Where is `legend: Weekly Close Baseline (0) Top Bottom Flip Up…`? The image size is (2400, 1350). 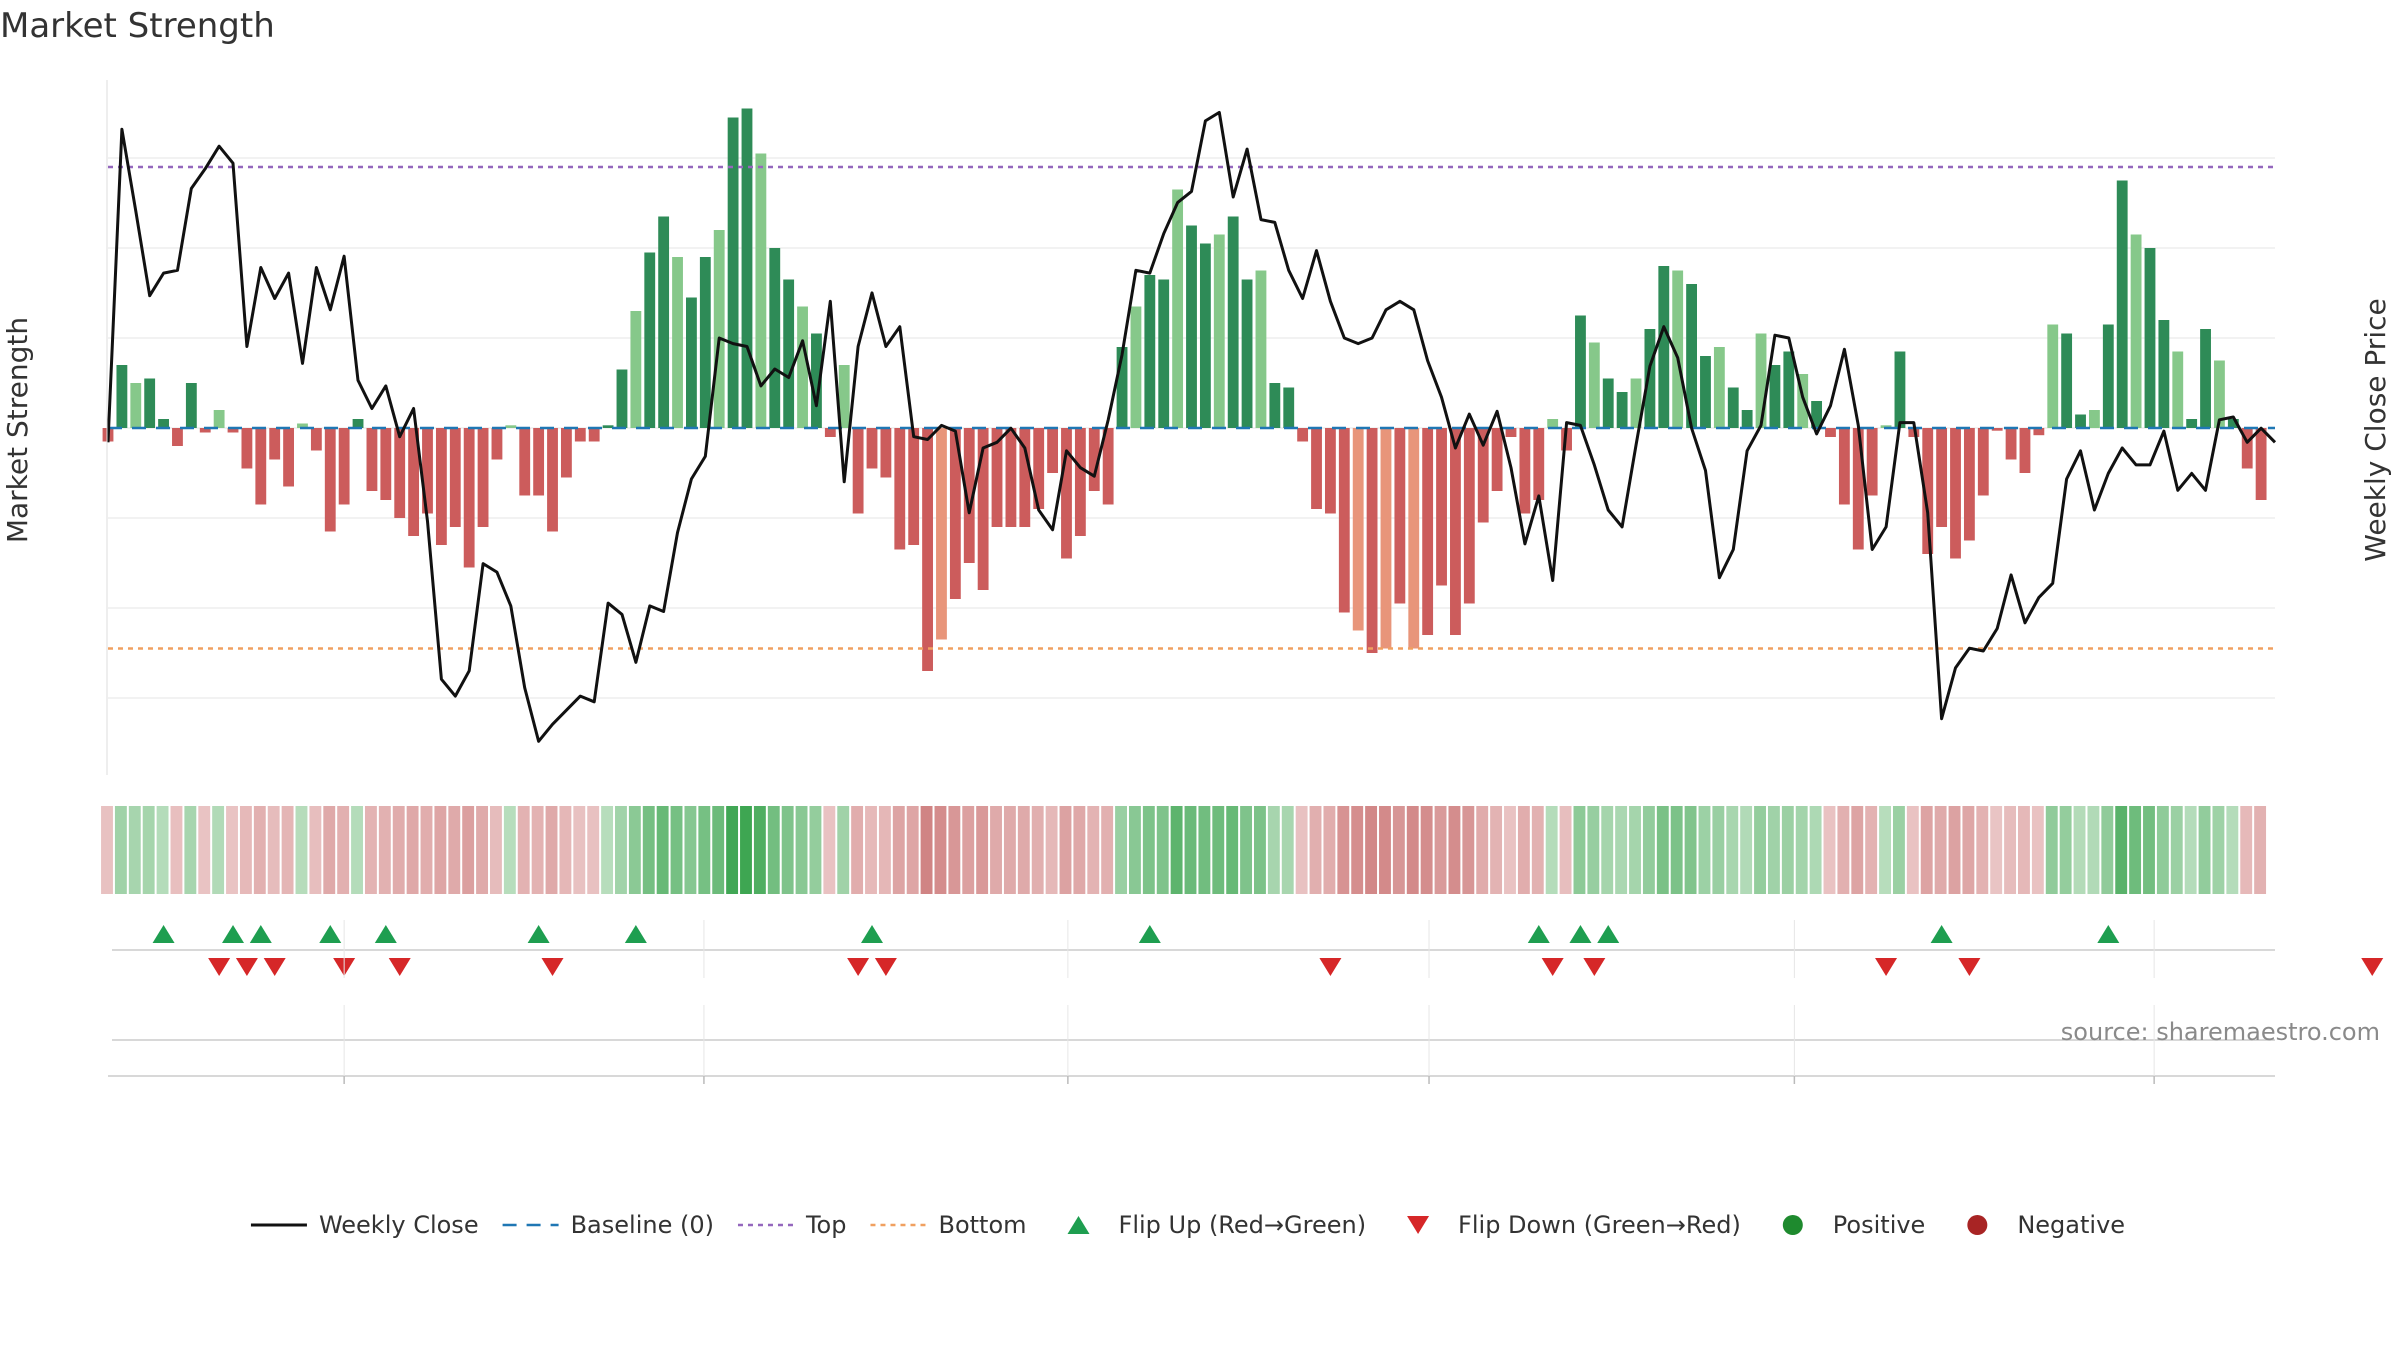 legend: Weekly Close Baseline (0) Top Bottom Flip Up… is located at coordinates (1187, 1225).